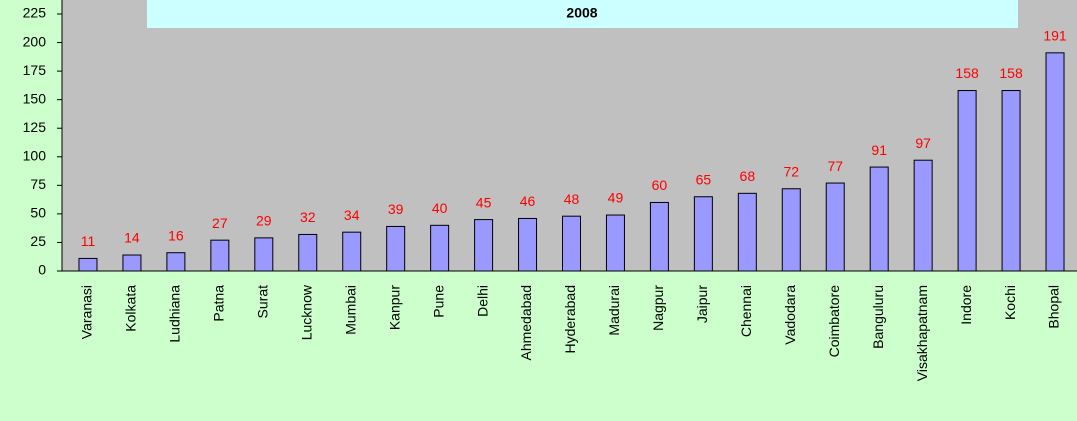 The image size is (1077, 421). I want to click on x-tick-label: Nagpur, so click(658, 308).